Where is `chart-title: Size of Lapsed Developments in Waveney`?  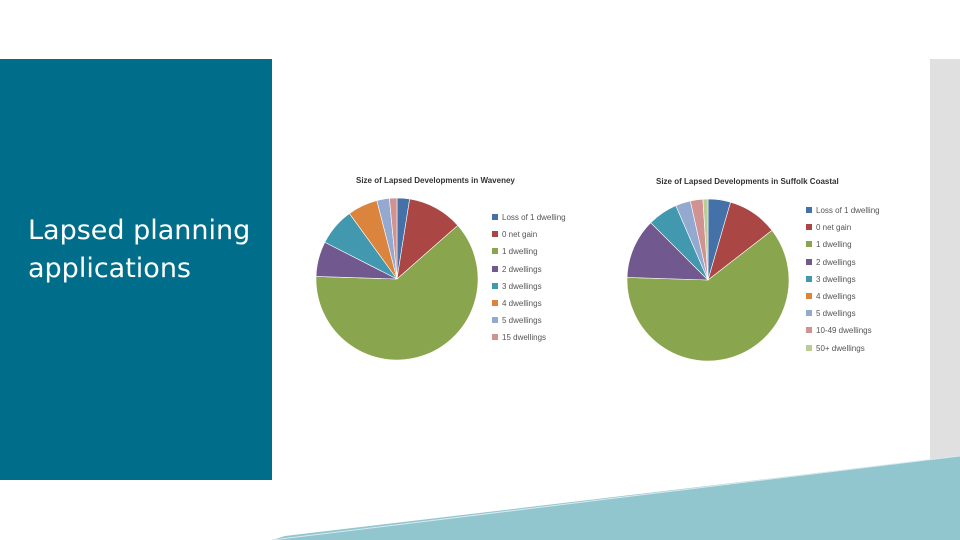
chart-title: Size of Lapsed Developments in Waveney is located at coordinates (435, 180).